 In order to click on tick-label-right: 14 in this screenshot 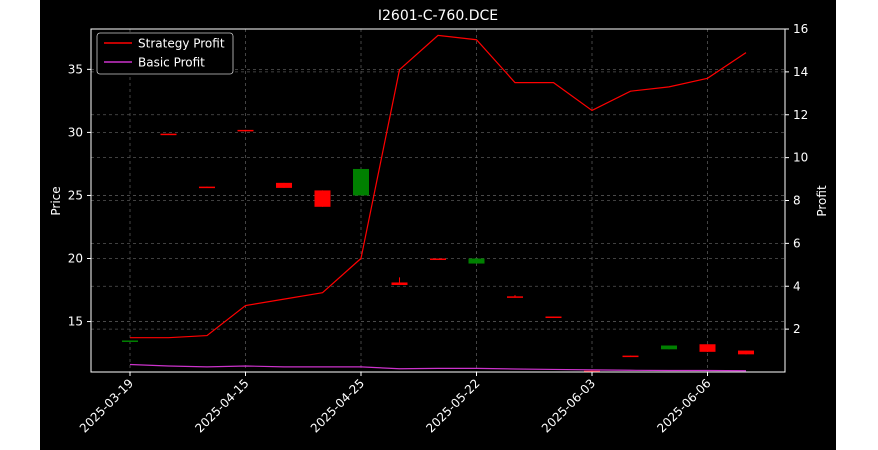, I will do `click(800, 72)`.